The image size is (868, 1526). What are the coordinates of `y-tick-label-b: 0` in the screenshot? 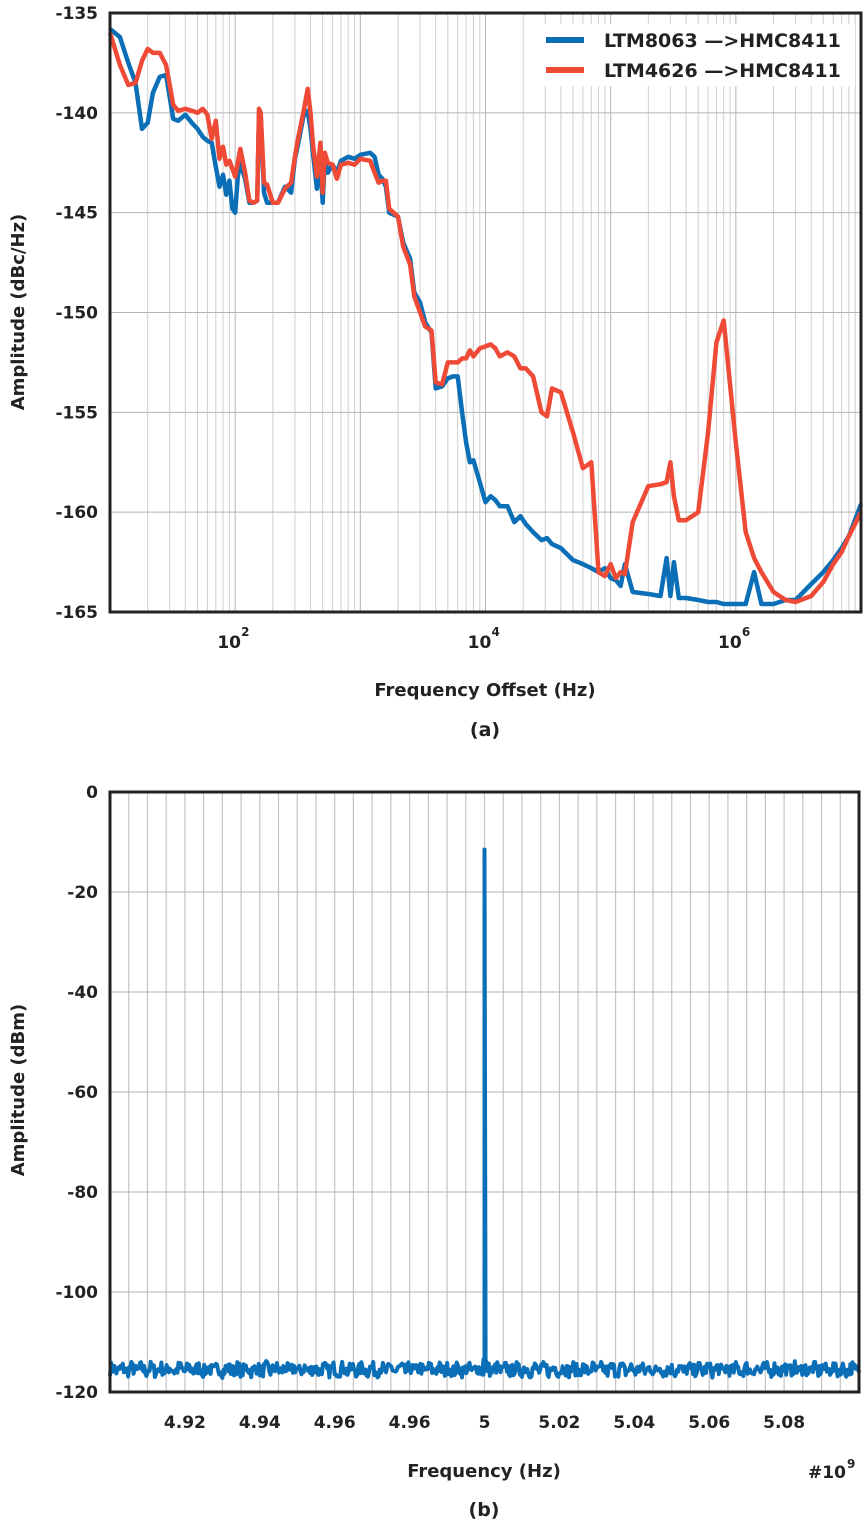 It's located at (92, 793).